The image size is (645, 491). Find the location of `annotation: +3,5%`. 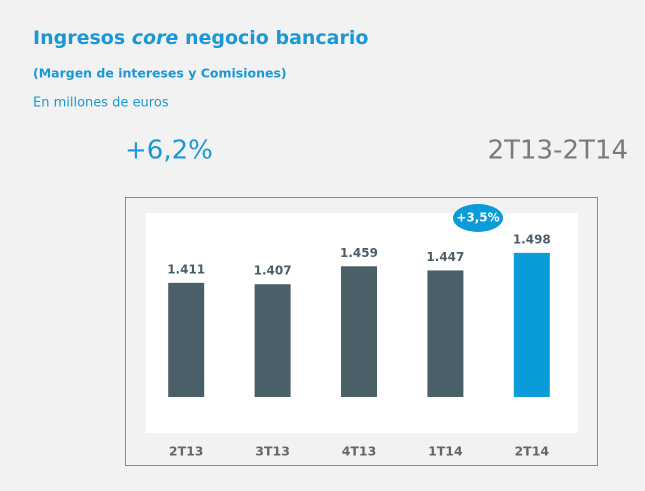

annotation: +3,5% is located at coordinates (477, 218).